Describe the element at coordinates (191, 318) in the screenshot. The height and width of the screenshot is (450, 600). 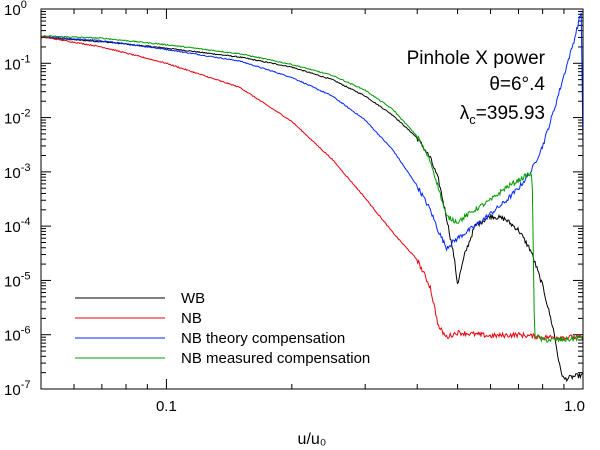
I see `legend-label: NB` at that location.